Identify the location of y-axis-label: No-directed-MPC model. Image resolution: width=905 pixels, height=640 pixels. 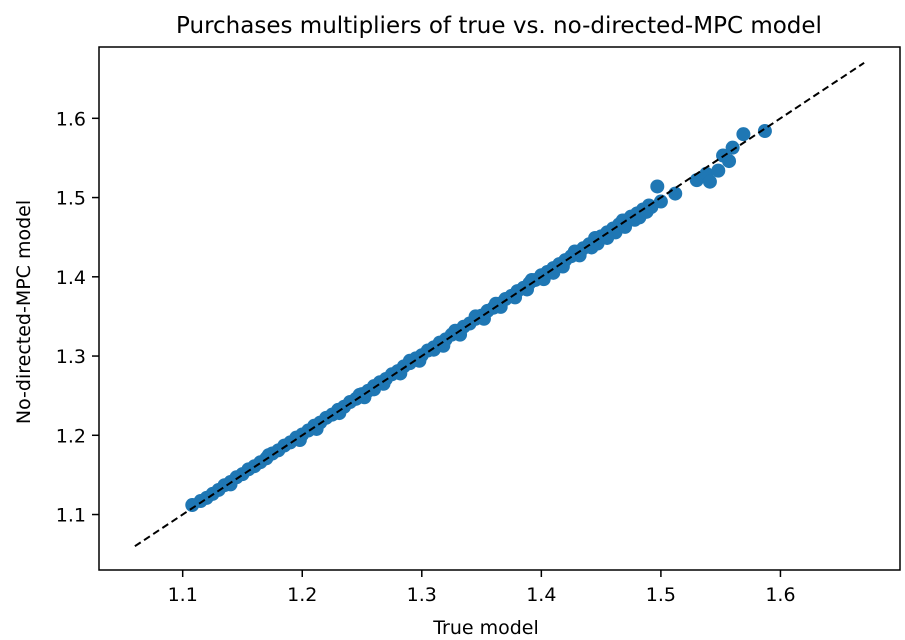
(24, 312).